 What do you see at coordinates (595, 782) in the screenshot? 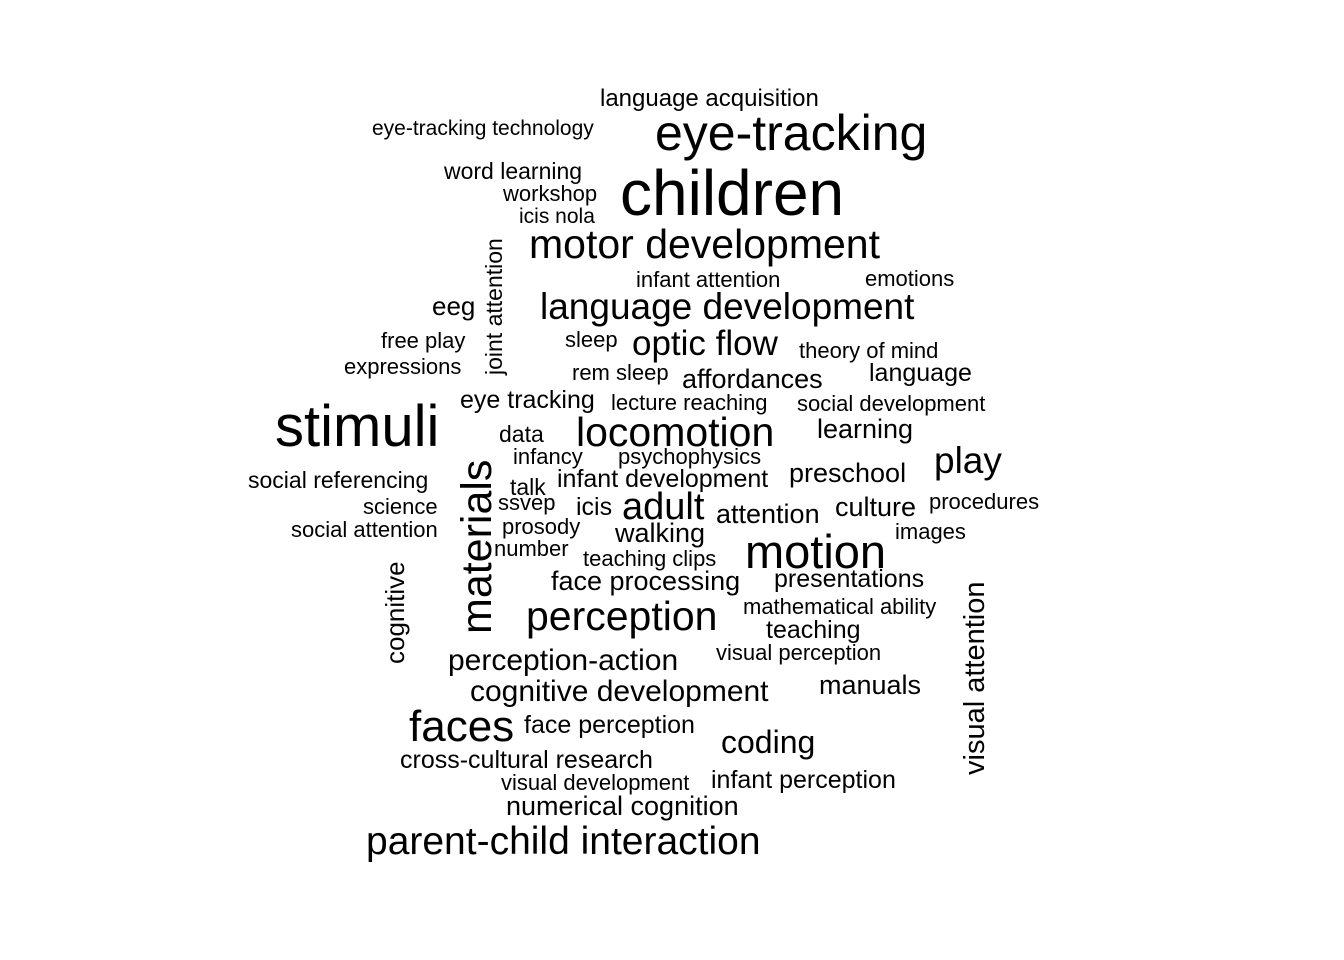
I see `word-visual-development: visual development` at bounding box center [595, 782].